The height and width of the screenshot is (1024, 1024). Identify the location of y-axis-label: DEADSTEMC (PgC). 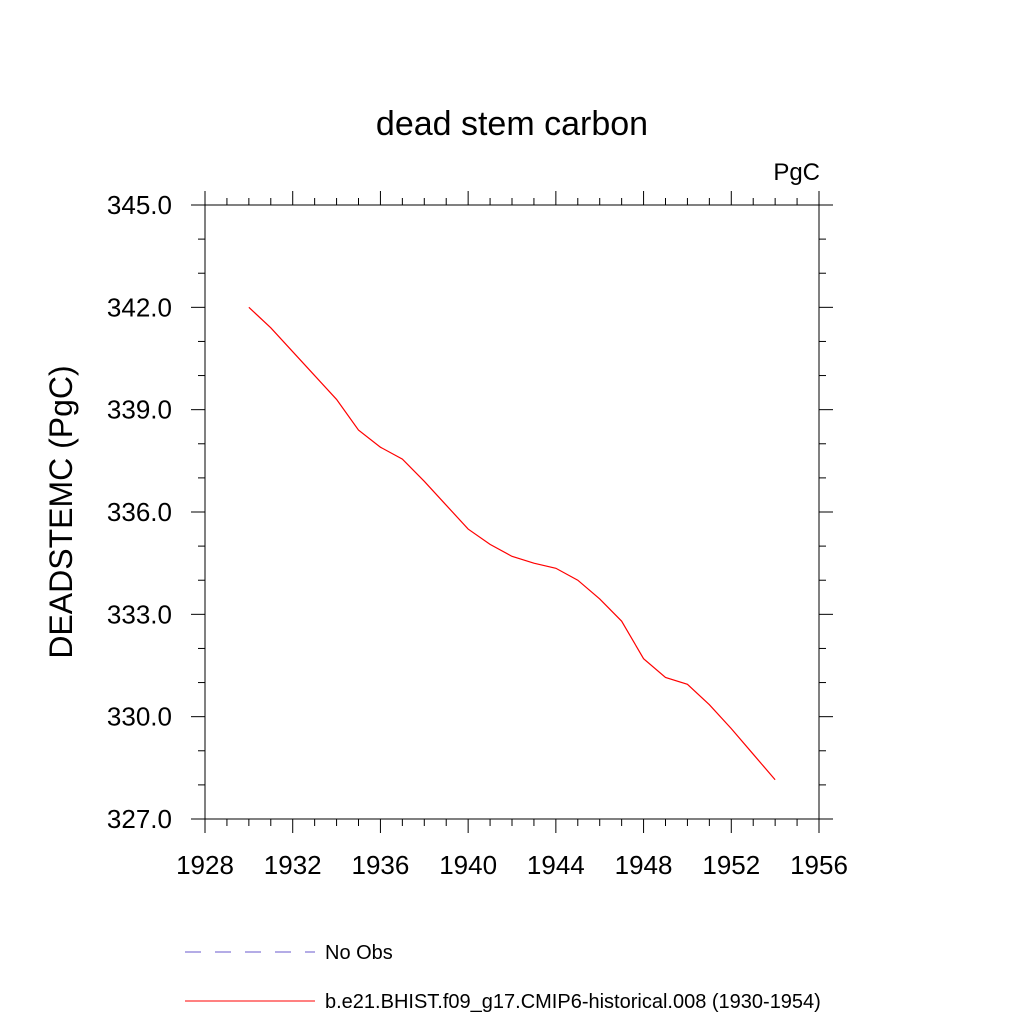
(61, 511).